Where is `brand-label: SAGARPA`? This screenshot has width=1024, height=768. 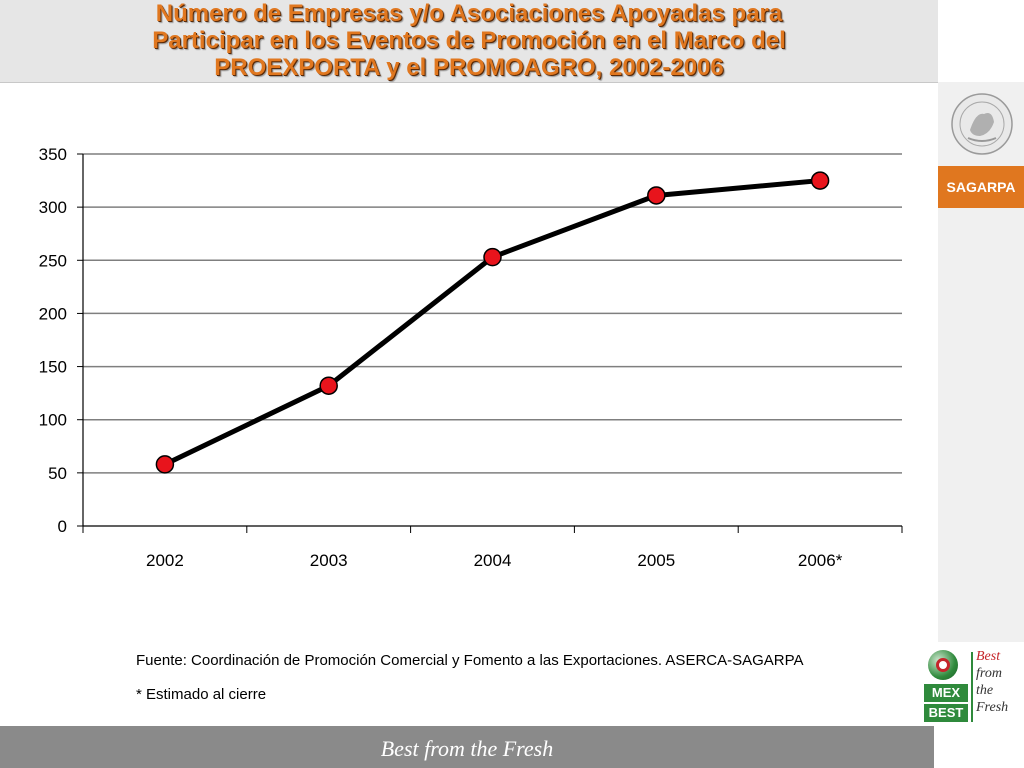 brand-label: SAGARPA is located at coordinates (981, 187).